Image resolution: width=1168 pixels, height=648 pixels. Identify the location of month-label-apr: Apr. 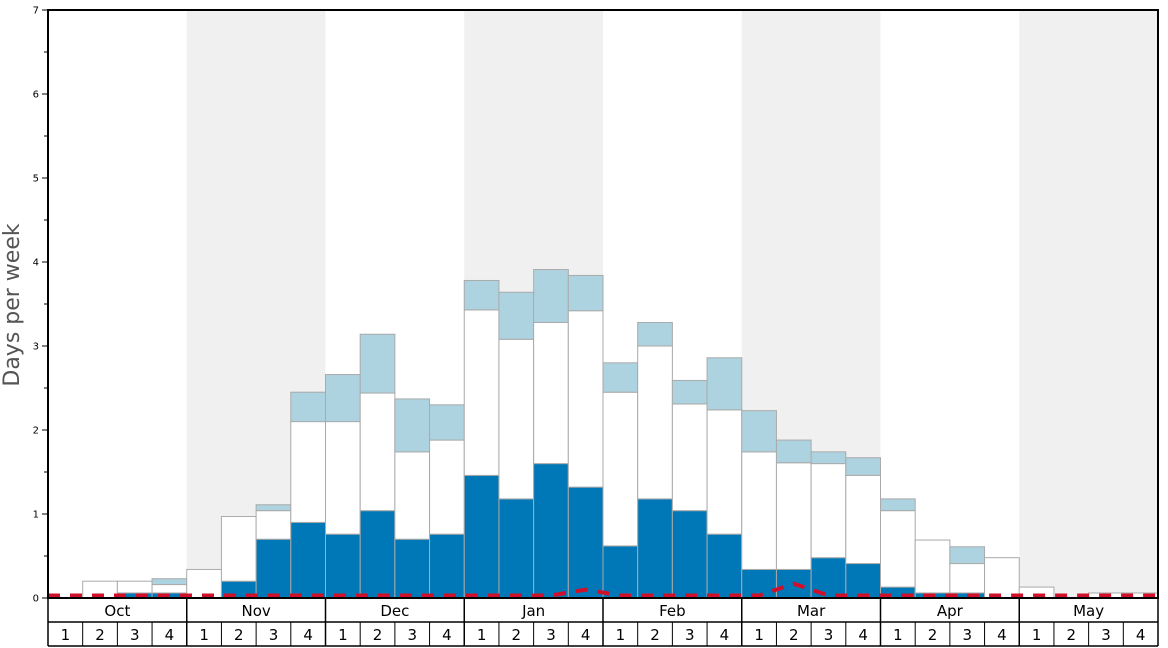
(950, 611).